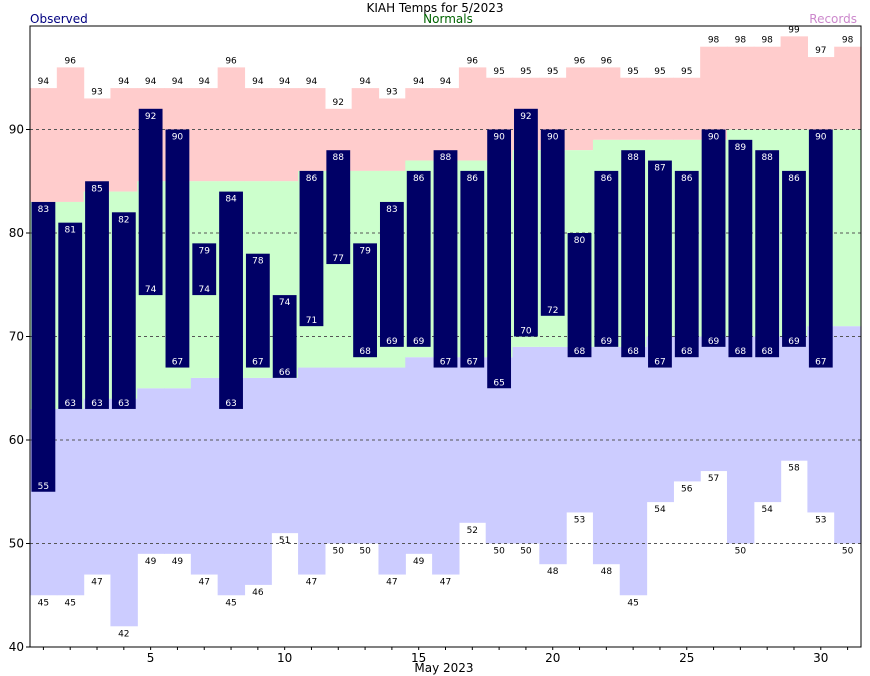 The width and height of the screenshot is (870, 676). I want to click on observed-high-label: 92, so click(525, 117).